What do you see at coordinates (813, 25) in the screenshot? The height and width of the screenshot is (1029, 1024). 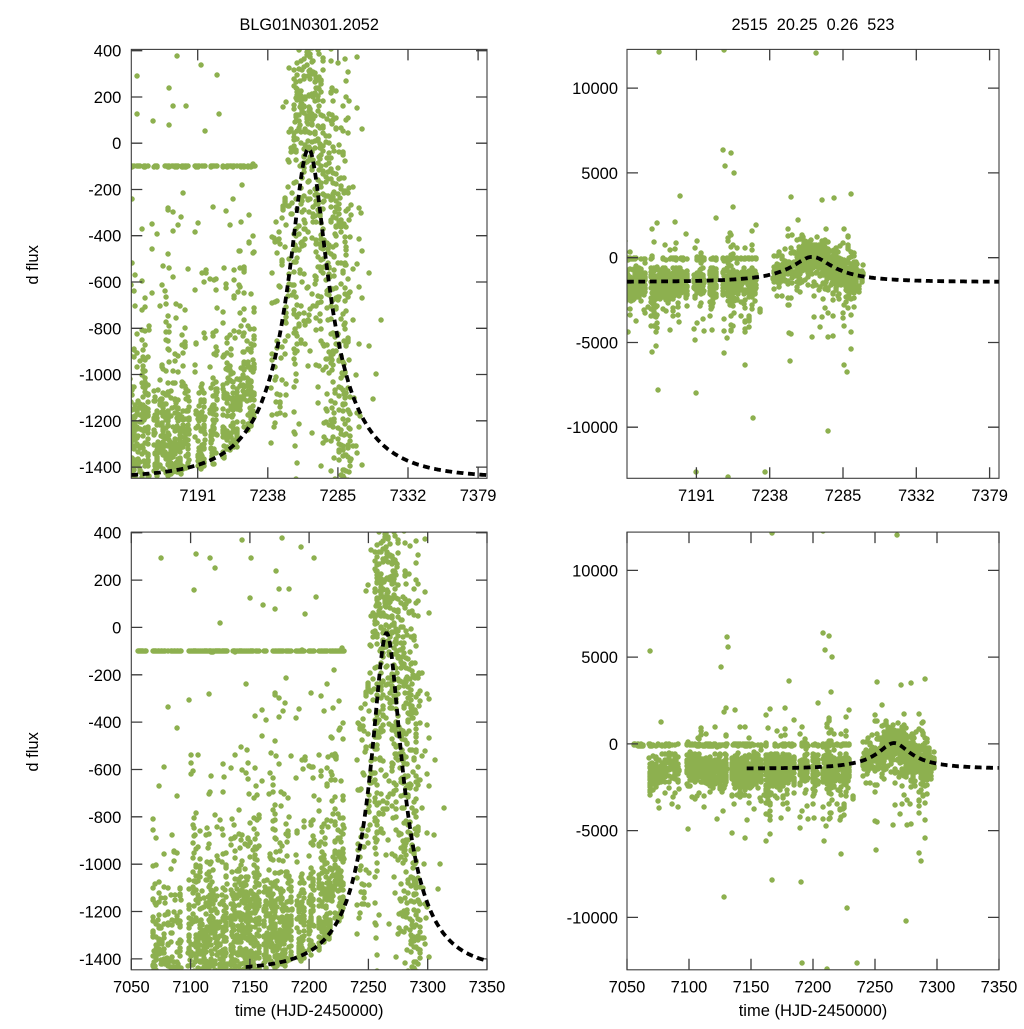 I see `svg-text: 2515 20.25 0.26 523` at bounding box center [813, 25].